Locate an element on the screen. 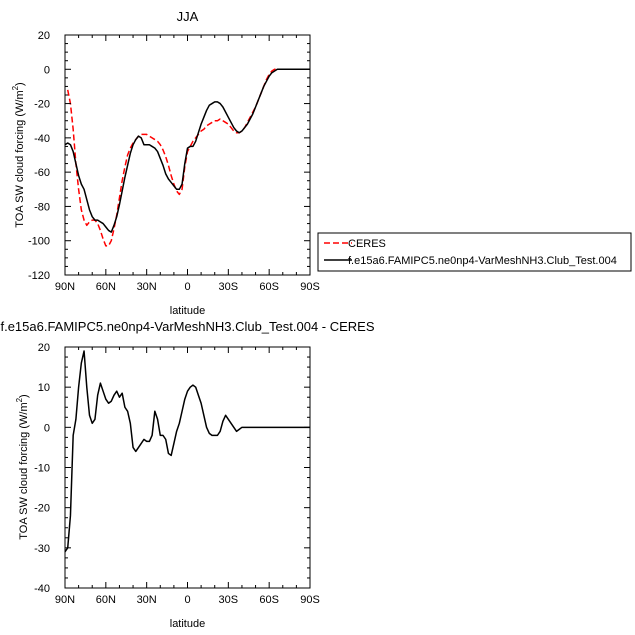 Image resolution: width=635 pixels, height=635 pixels. top-y-tick-label-4: -60 is located at coordinates (42, 173).